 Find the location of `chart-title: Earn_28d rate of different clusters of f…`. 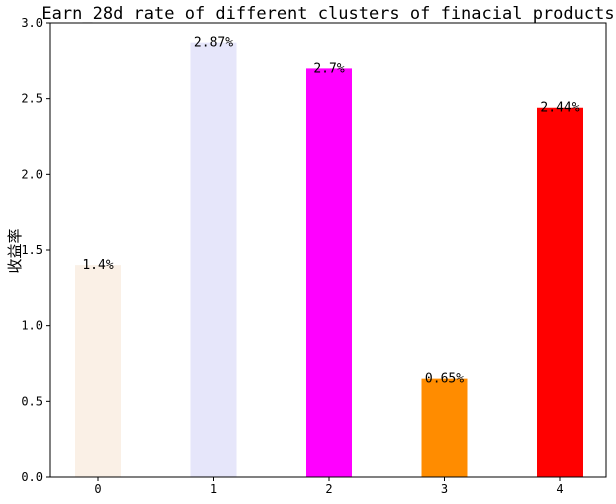

chart-title: Earn_28d rate of different clusters of f… is located at coordinates (327, 14).